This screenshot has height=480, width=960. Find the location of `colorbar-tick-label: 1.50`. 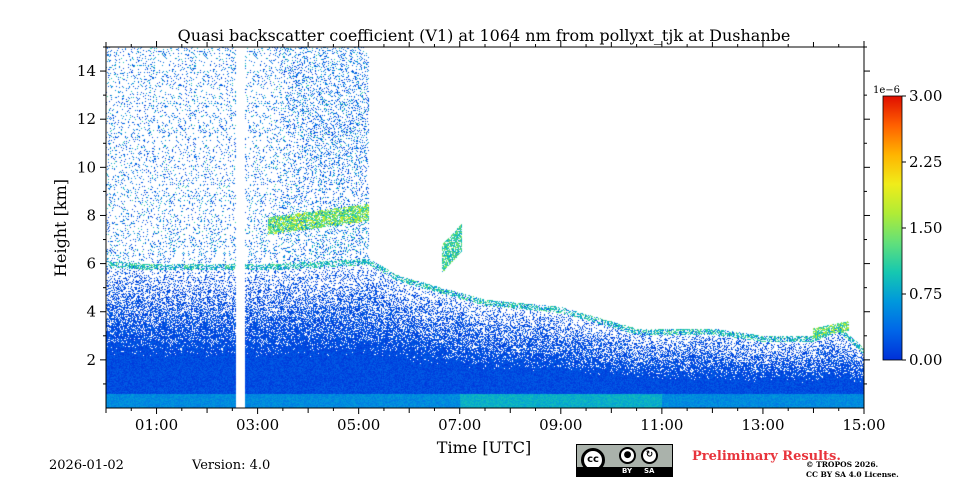

colorbar-tick-label: 1.50 is located at coordinates (925, 228).